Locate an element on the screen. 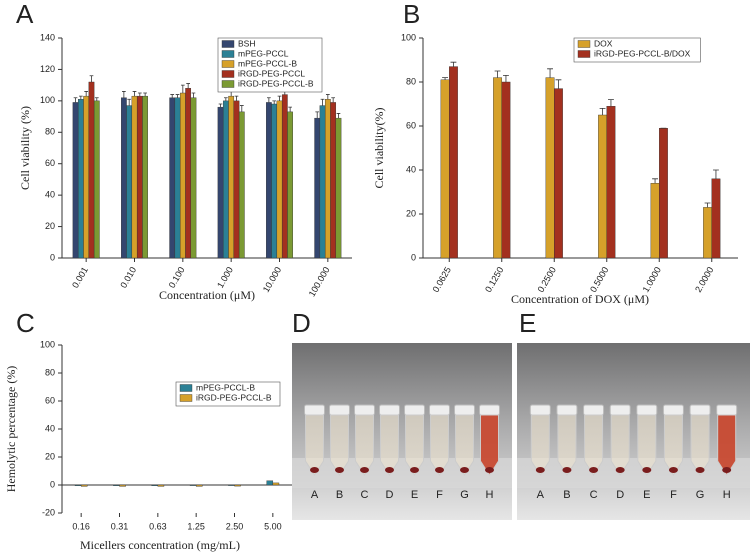  legend-label: iRGD-PEG-PCCL-B is located at coordinates (276, 83).